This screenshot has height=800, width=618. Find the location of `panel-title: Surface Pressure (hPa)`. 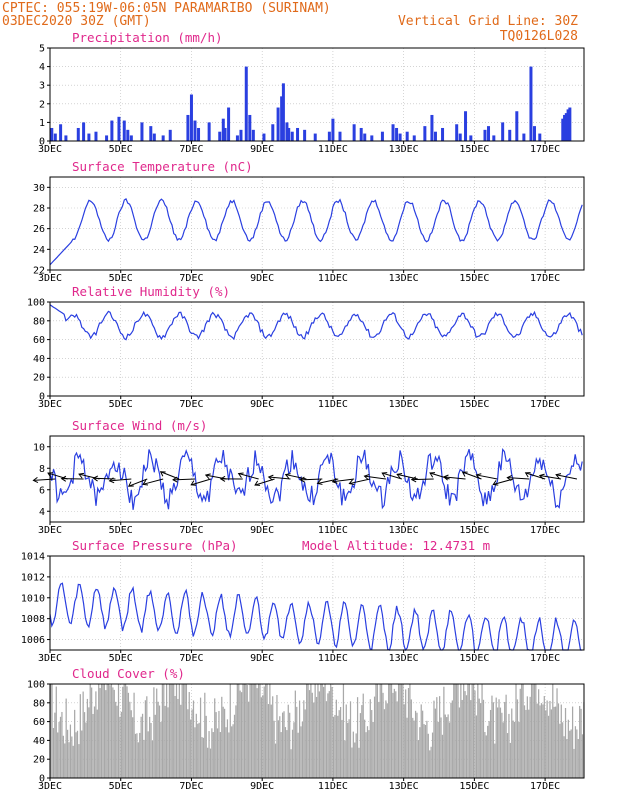

panel-title: Surface Pressure (hPa) is located at coordinates (155, 545).